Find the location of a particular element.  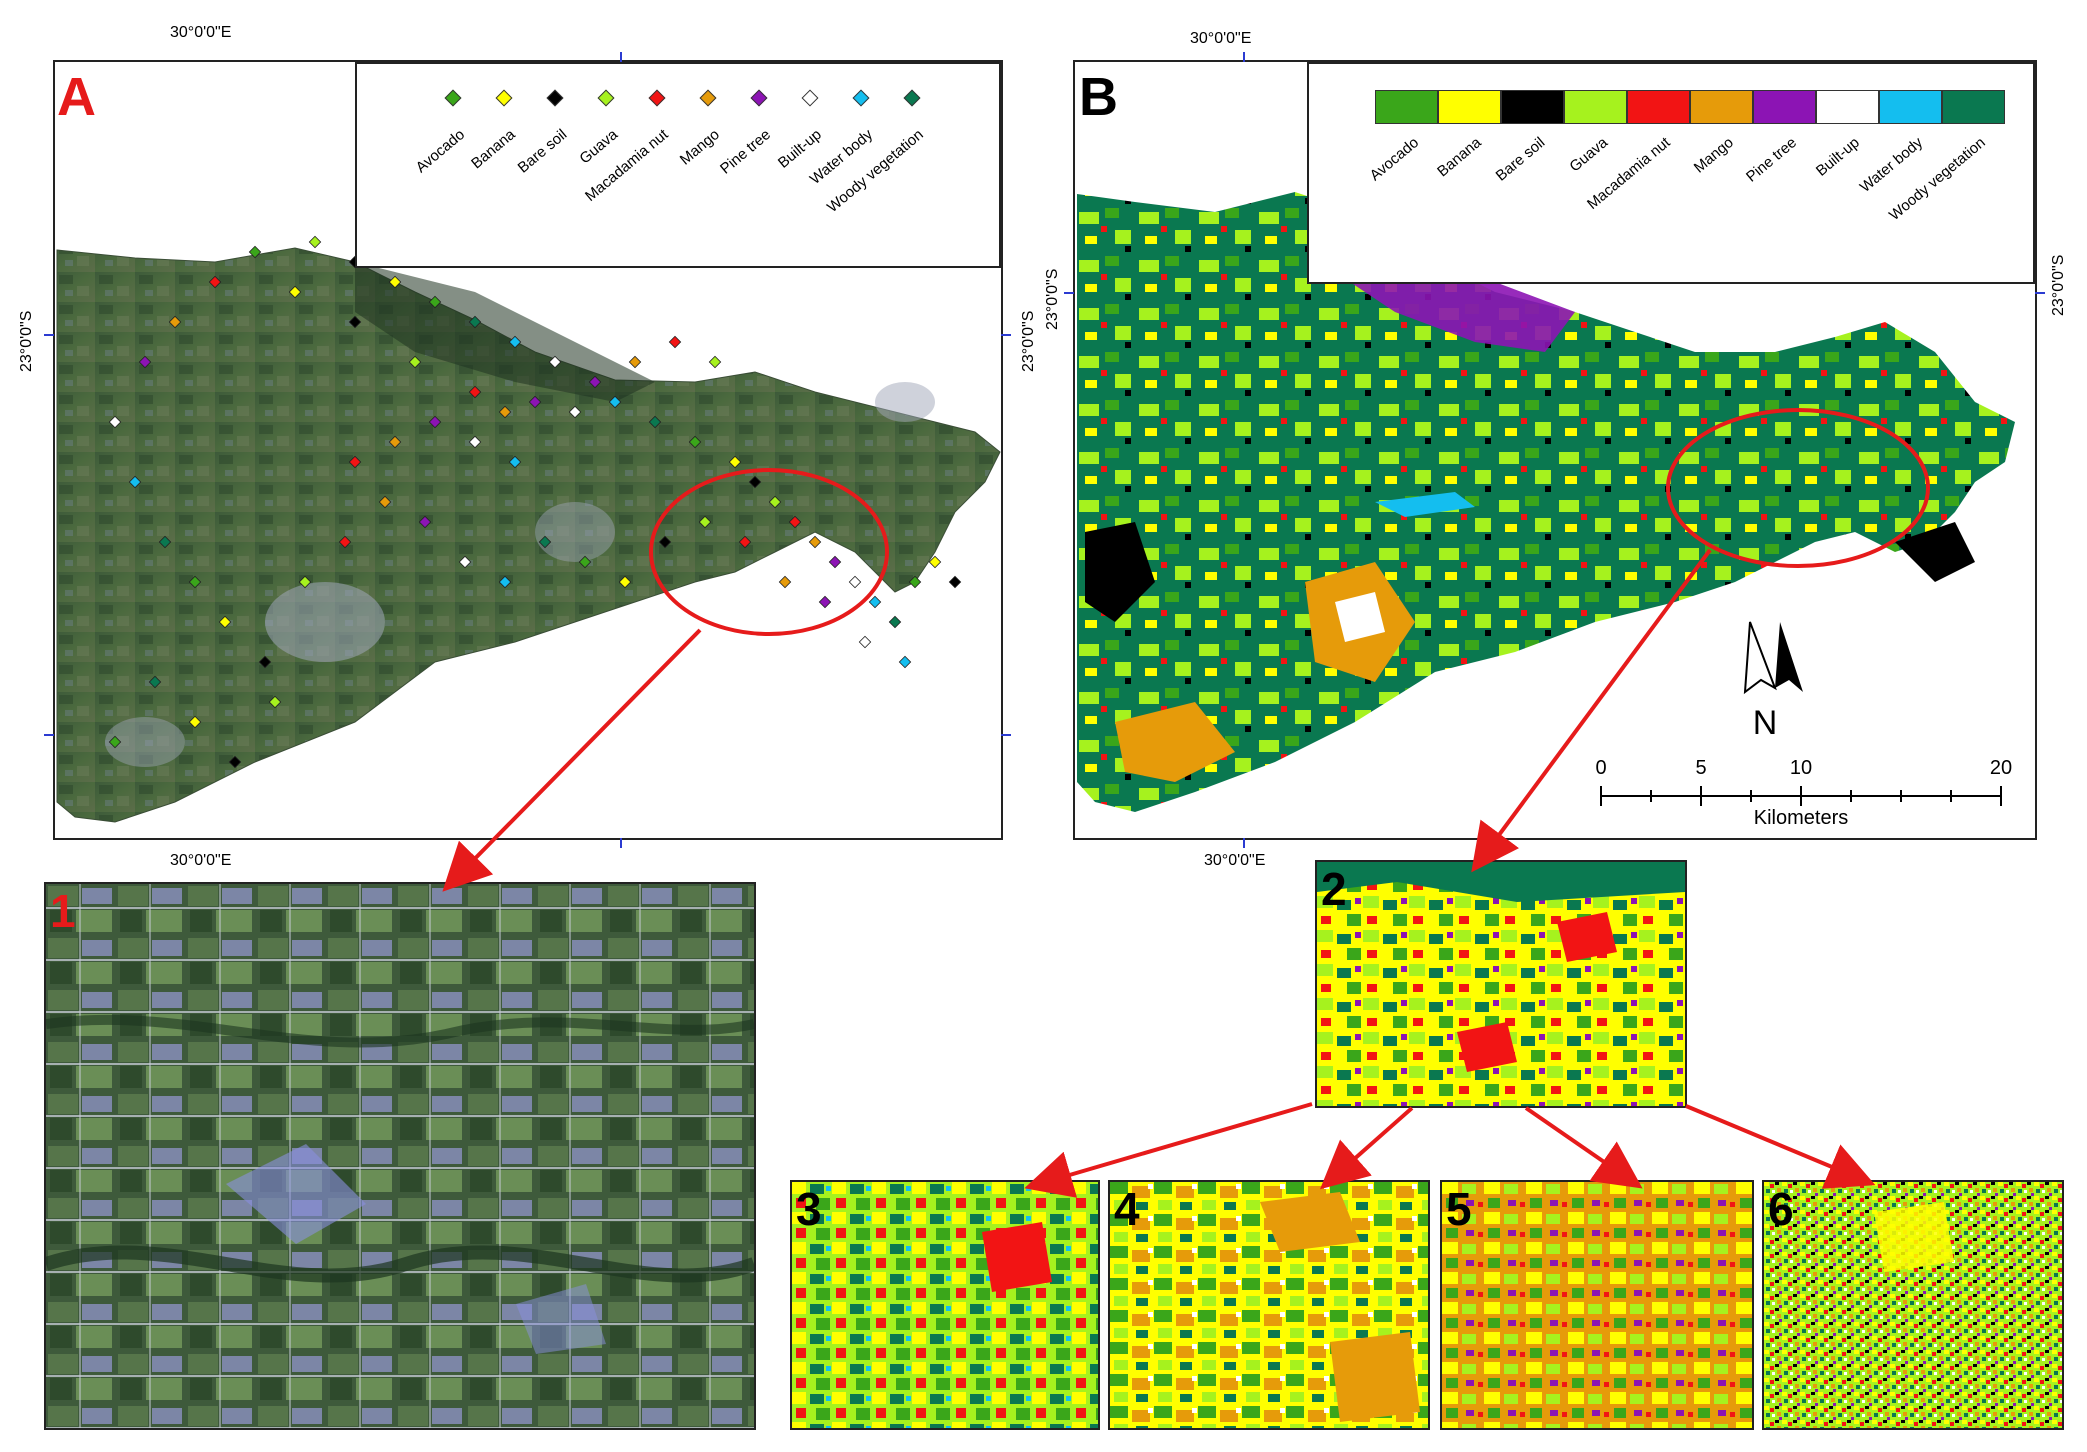

zoom-label-4: 4 is located at coordinates (1127, 1209).